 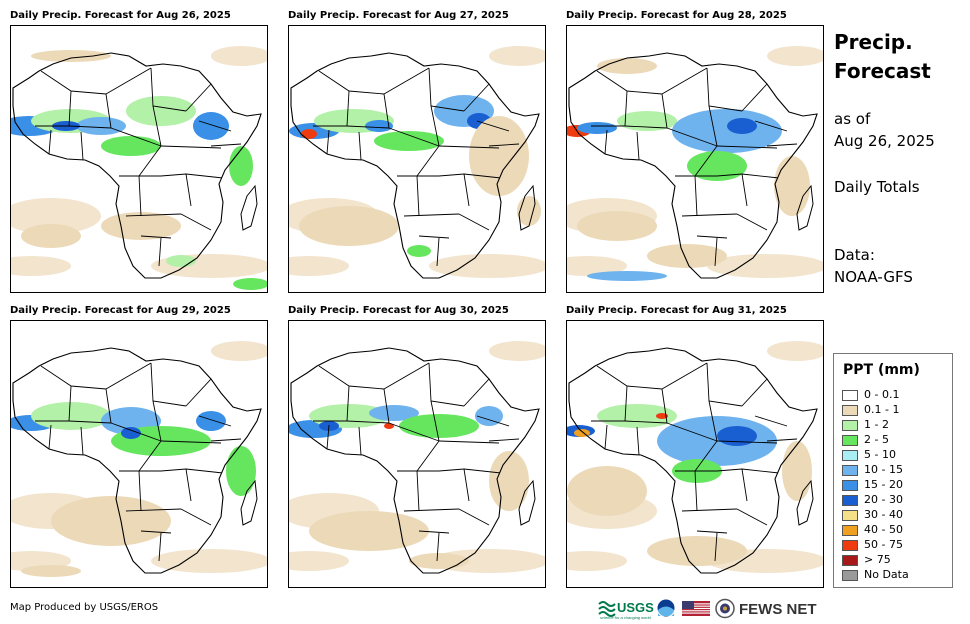 What do you see at coordinates (873, 277) in the screenshot?
I see `data-source-value: NOAA-GFS` at bounding box center [873, 277].